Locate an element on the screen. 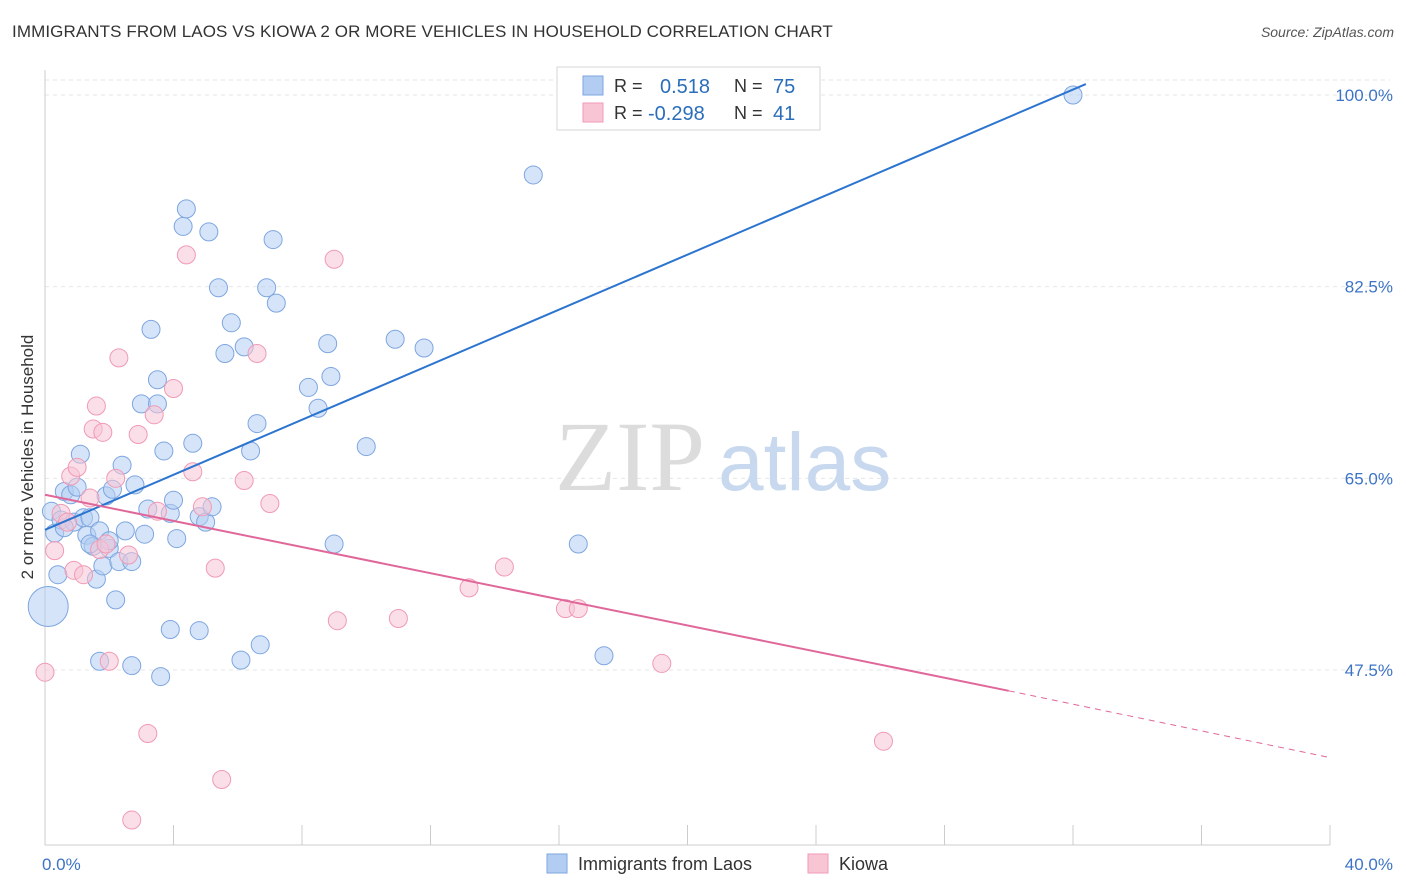 The width and height of the screenshot is (1406, 892). series-legend-swatch-kiowa is located at coordinates (818, 863).